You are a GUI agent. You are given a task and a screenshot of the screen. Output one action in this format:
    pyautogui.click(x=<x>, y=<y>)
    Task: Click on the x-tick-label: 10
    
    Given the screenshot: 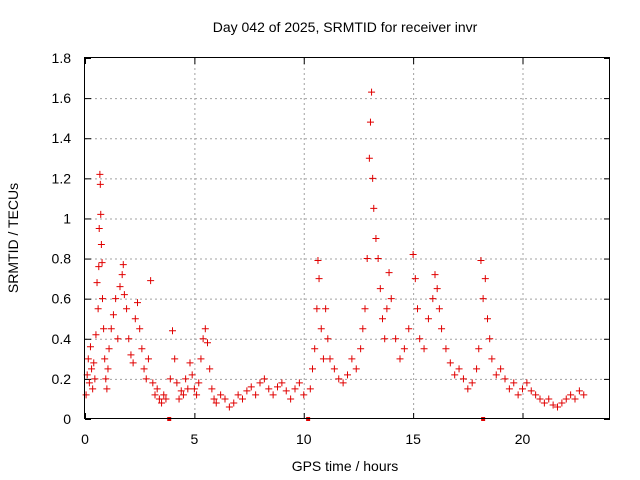 What is the action you would take?
    pyautogui.click(x=304, y=439)
    